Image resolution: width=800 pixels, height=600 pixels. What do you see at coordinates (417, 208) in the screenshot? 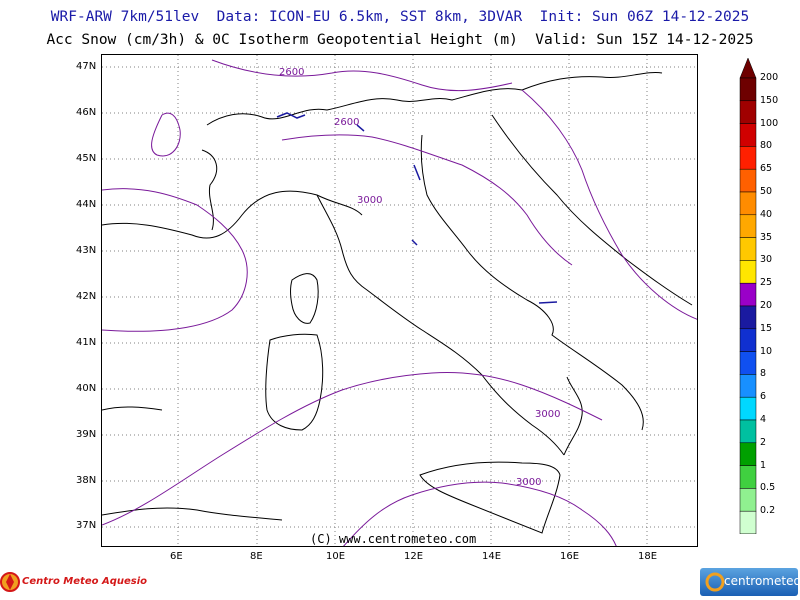
I see `snow-patches` at bounding box center [417, 208].